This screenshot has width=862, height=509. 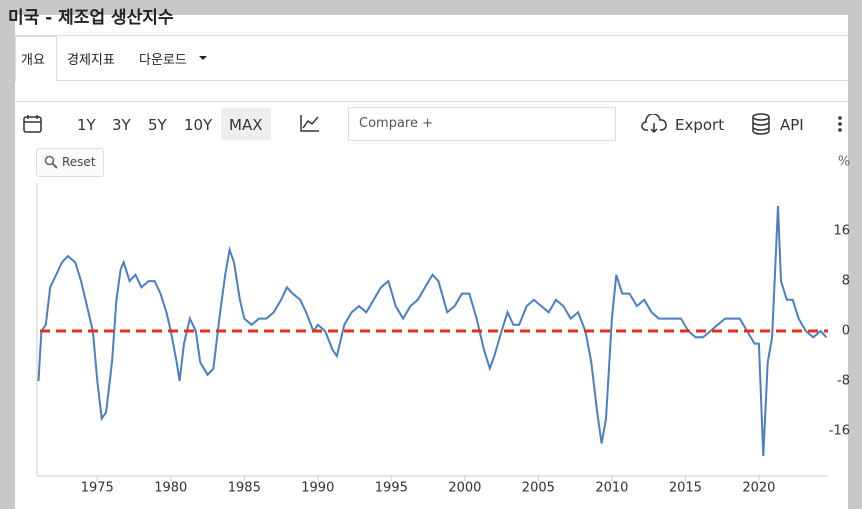 I want to click on x-tick-label: 1980, so click(x=170, y=488).